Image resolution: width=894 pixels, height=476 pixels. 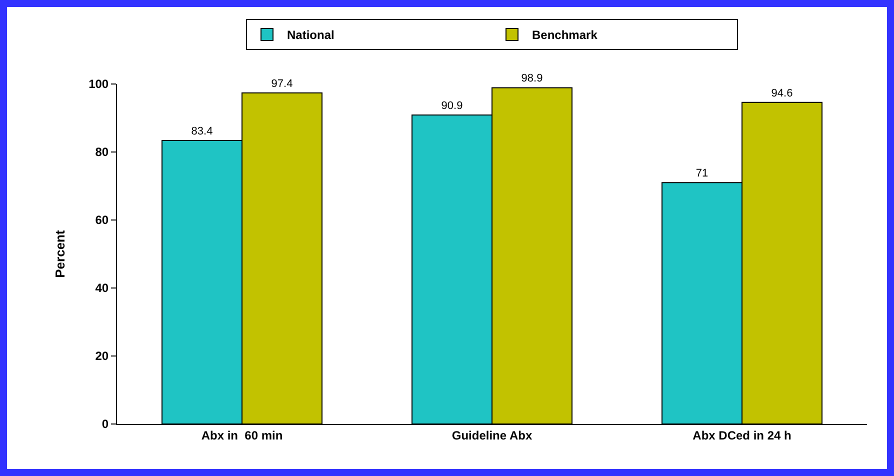 What do you see at coordinates (102, 152) in the screenshot?
I see `y-tick-label: 80` at bounding box center [102, 152].